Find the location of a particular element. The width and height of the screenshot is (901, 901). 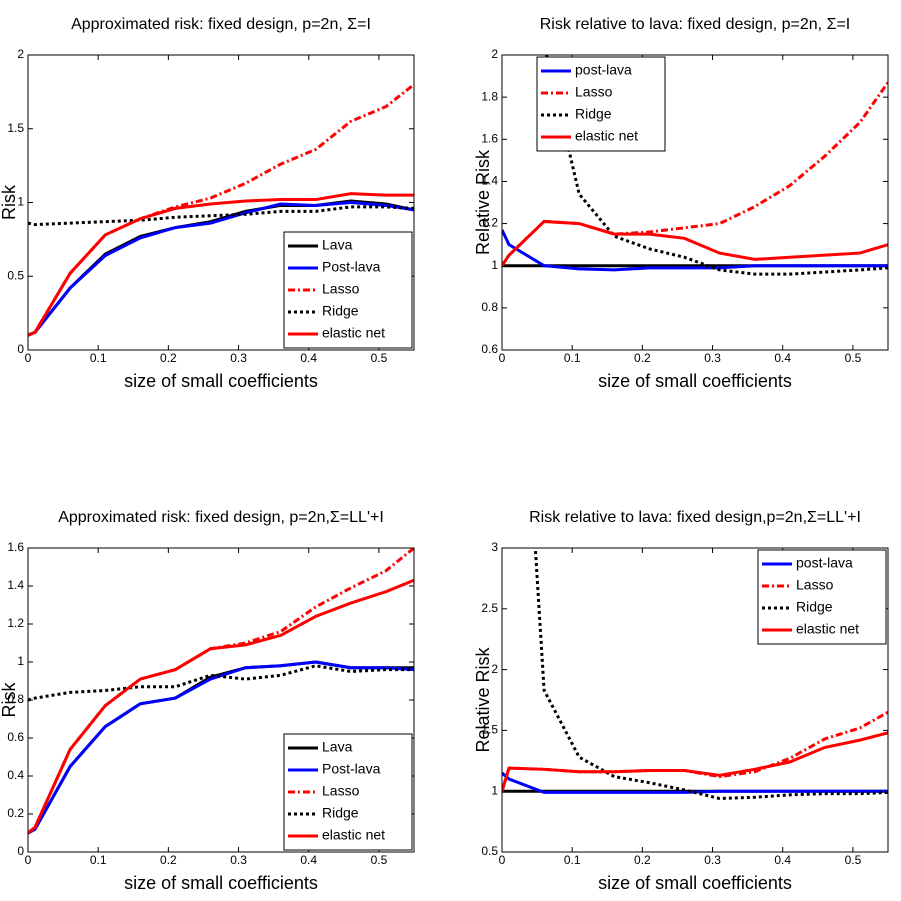

y-tick-label: 0.4 is located at coordinates (15, 775).